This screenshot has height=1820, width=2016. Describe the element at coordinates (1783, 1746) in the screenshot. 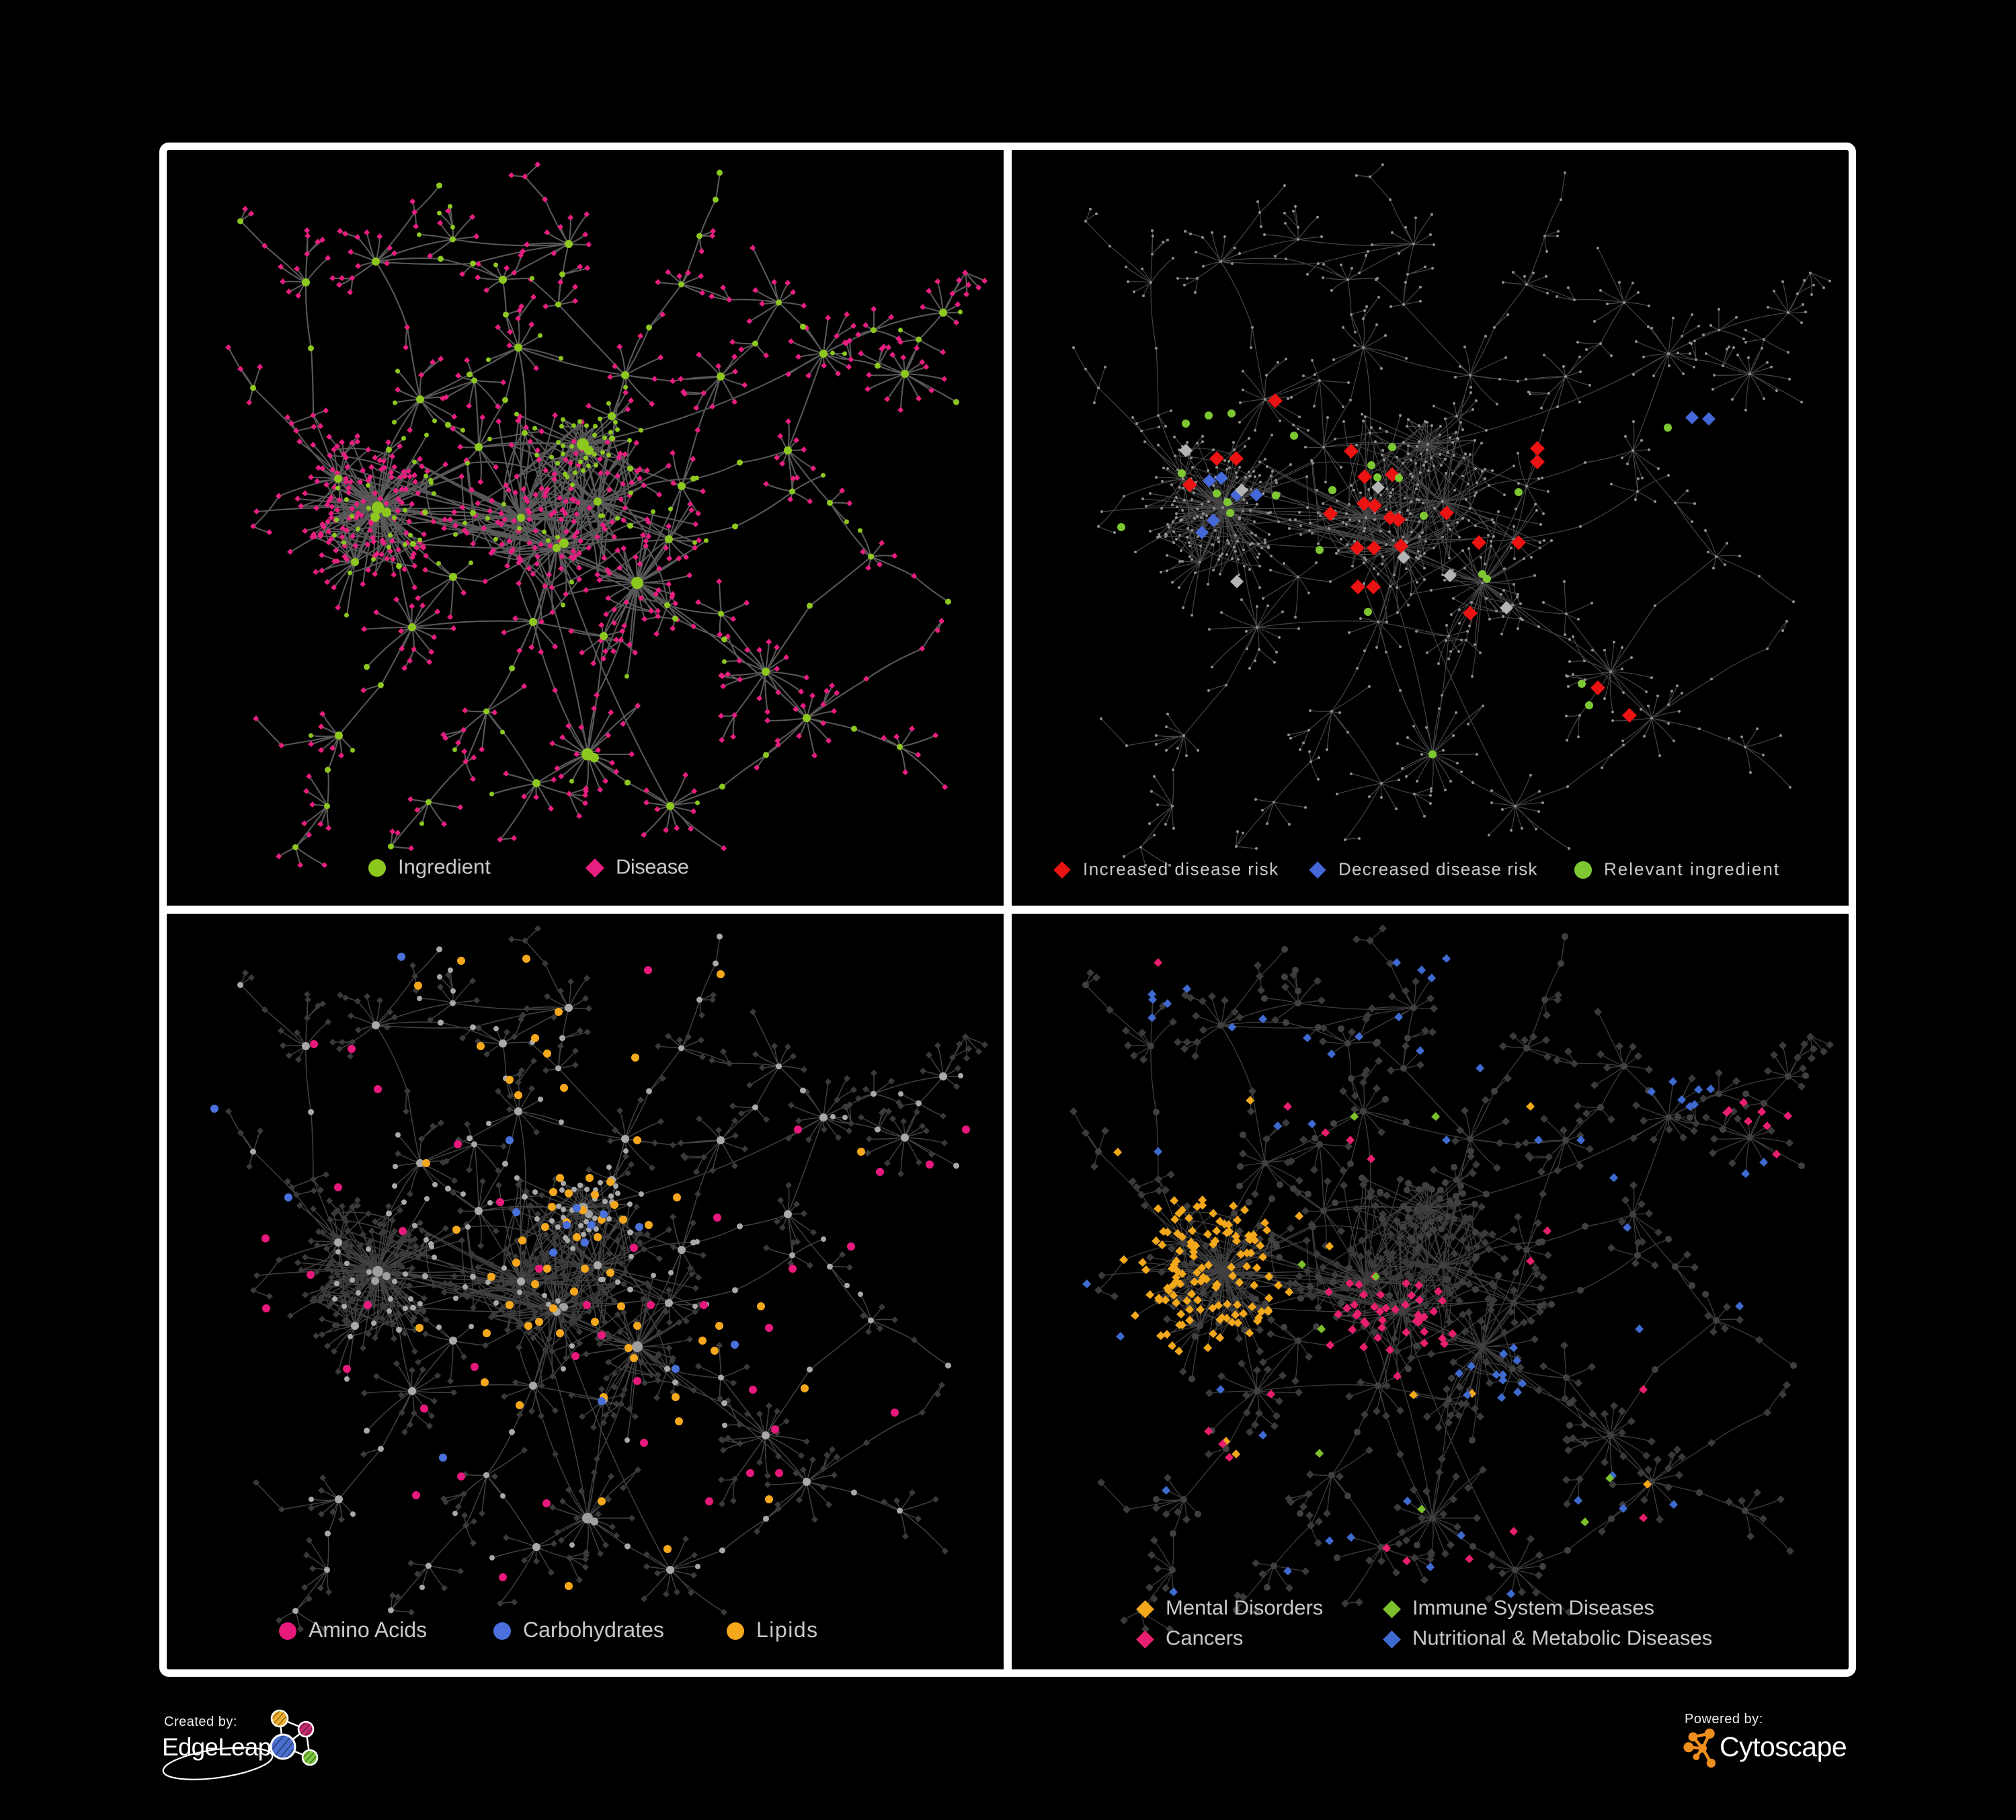

I see `svg-text: Cytoscape` at that location.